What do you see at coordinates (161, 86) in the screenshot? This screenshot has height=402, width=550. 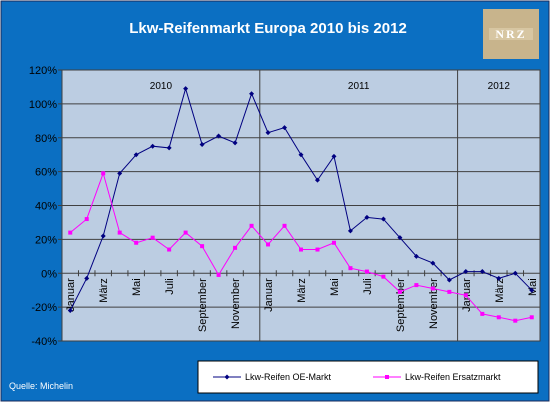 I see `year-label: 2010` at bounding box center [161, 86].